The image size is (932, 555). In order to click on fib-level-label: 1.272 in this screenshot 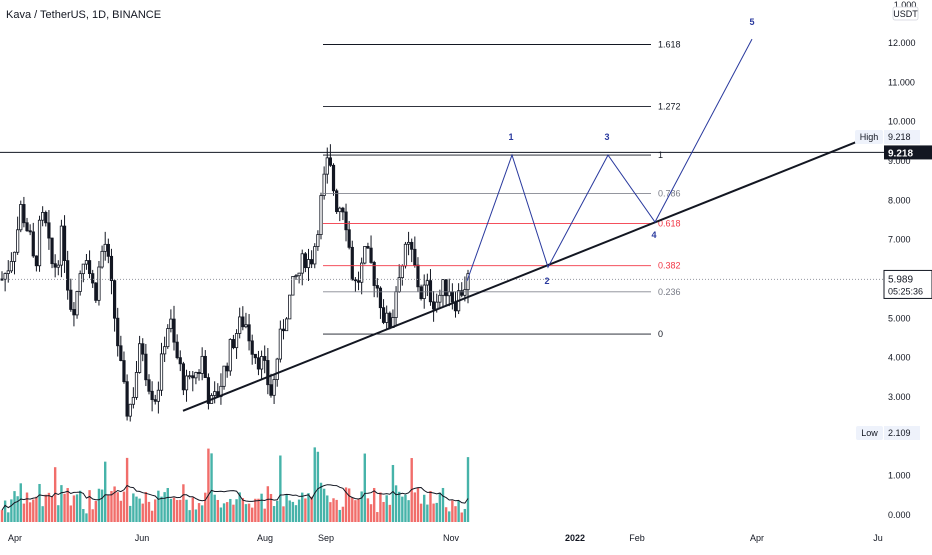, I will do `click(669, 106)`.